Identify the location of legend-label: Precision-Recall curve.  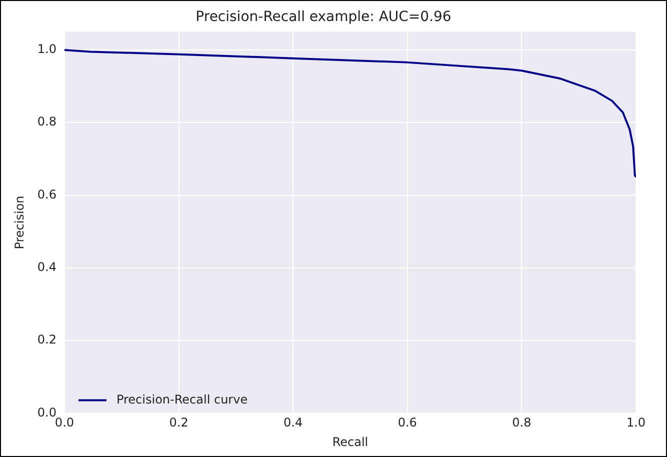
(182, 399).